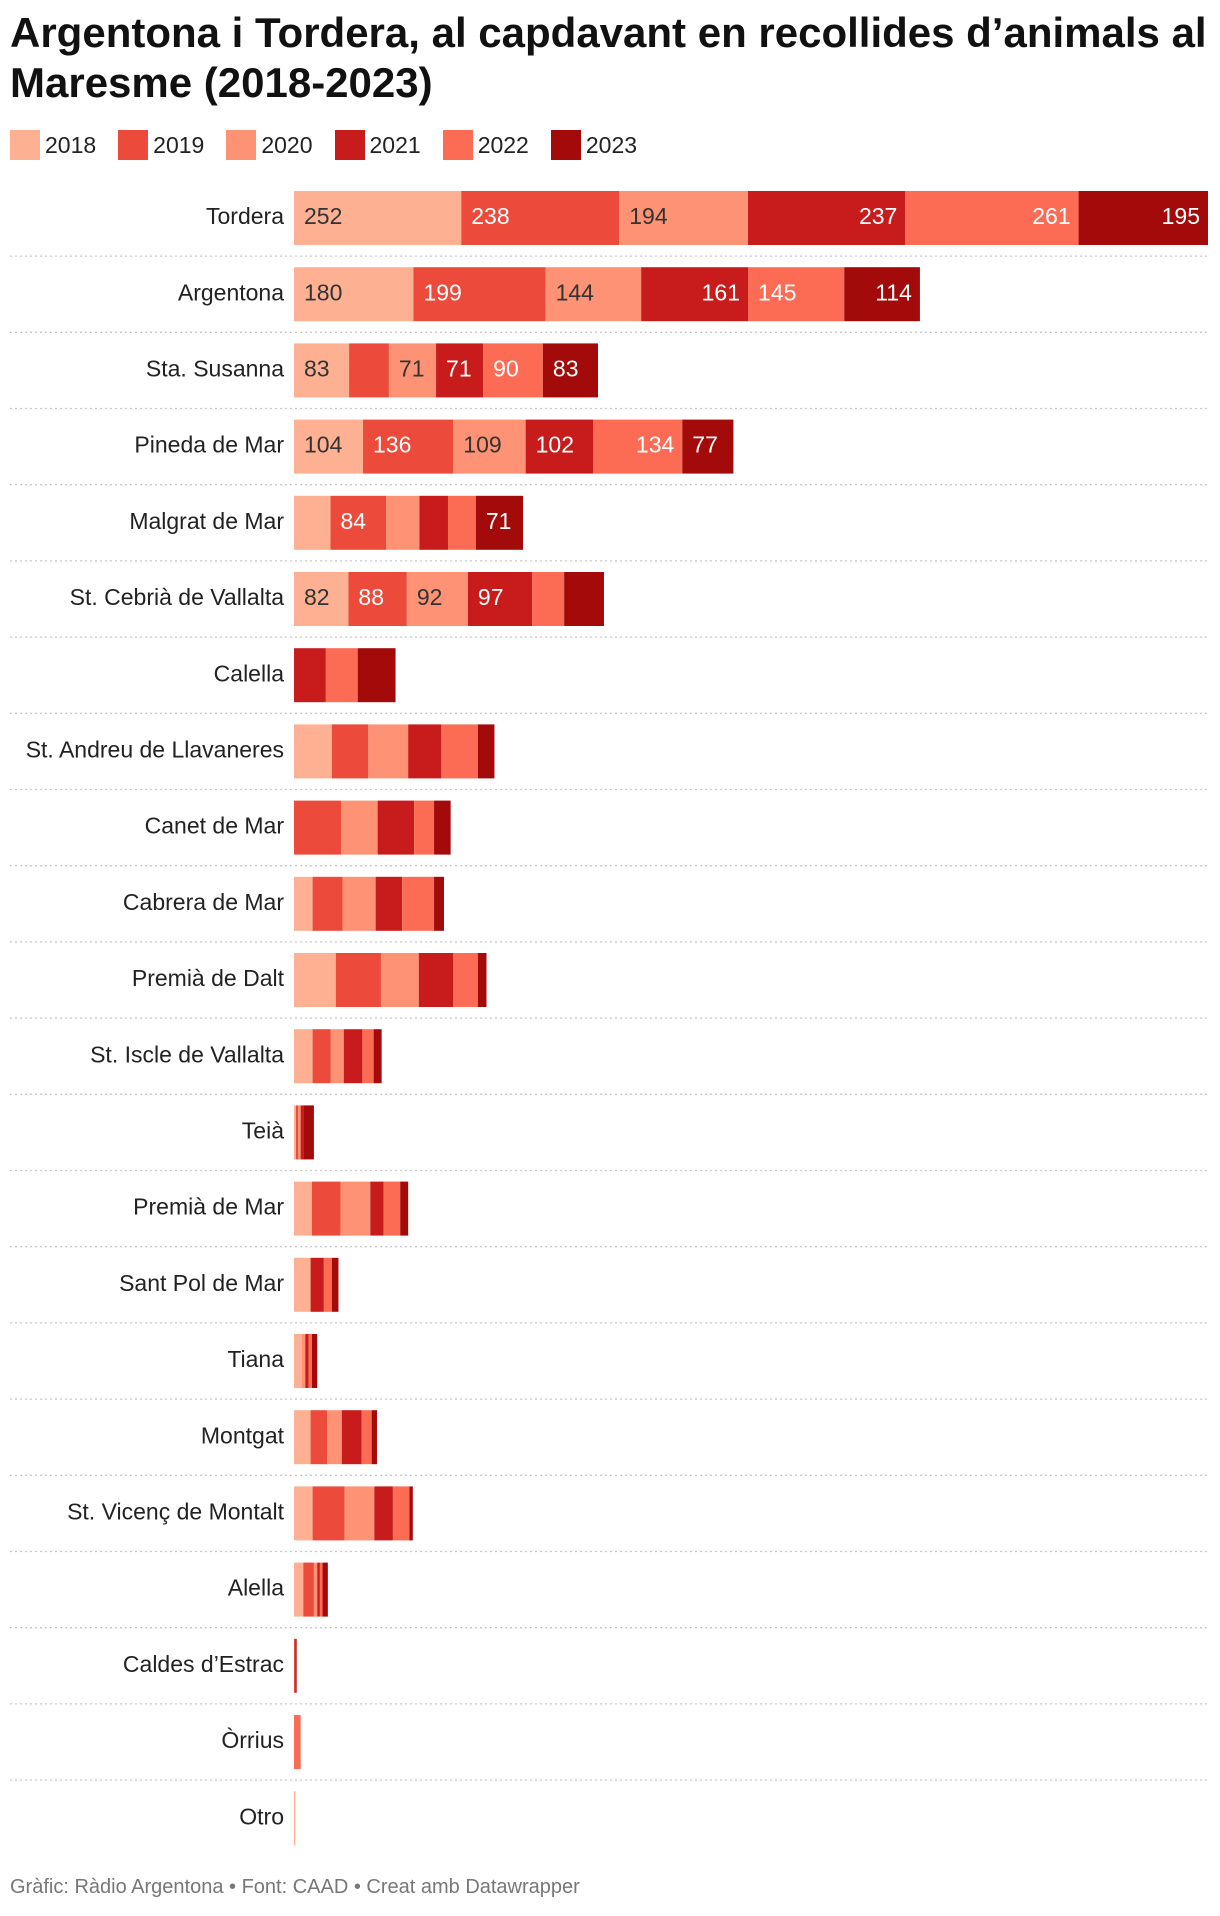 This screenshot has width=1220, height=1916. Describe the element at coordinates (208, 978) in the screenshot. I see `category-label: Premià de Dalt` at that location.